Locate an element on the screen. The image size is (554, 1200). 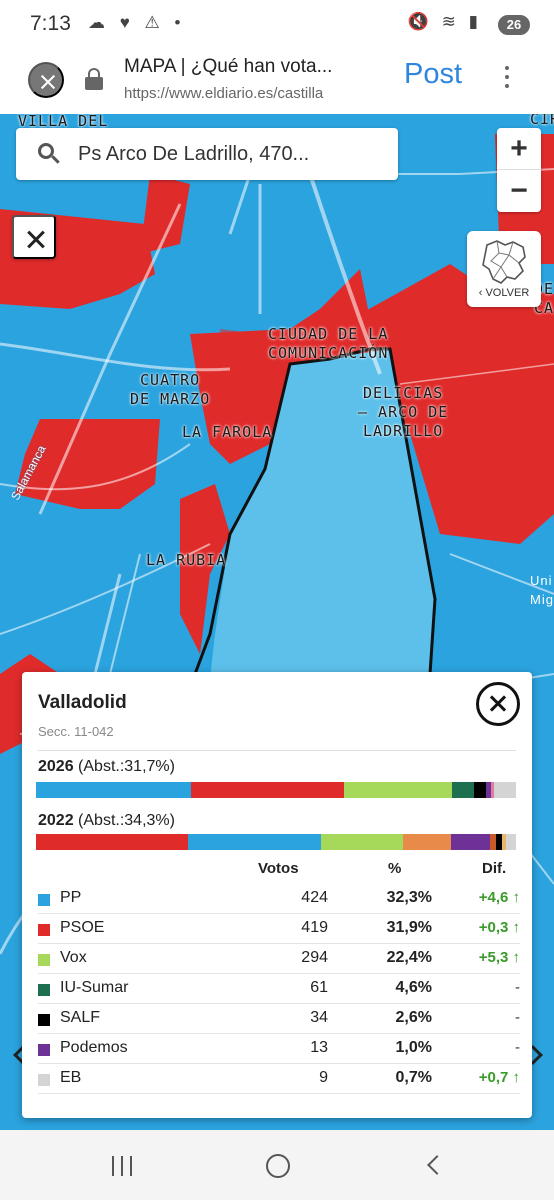
zoom-in-button: + is located at coordinates (519, 149).